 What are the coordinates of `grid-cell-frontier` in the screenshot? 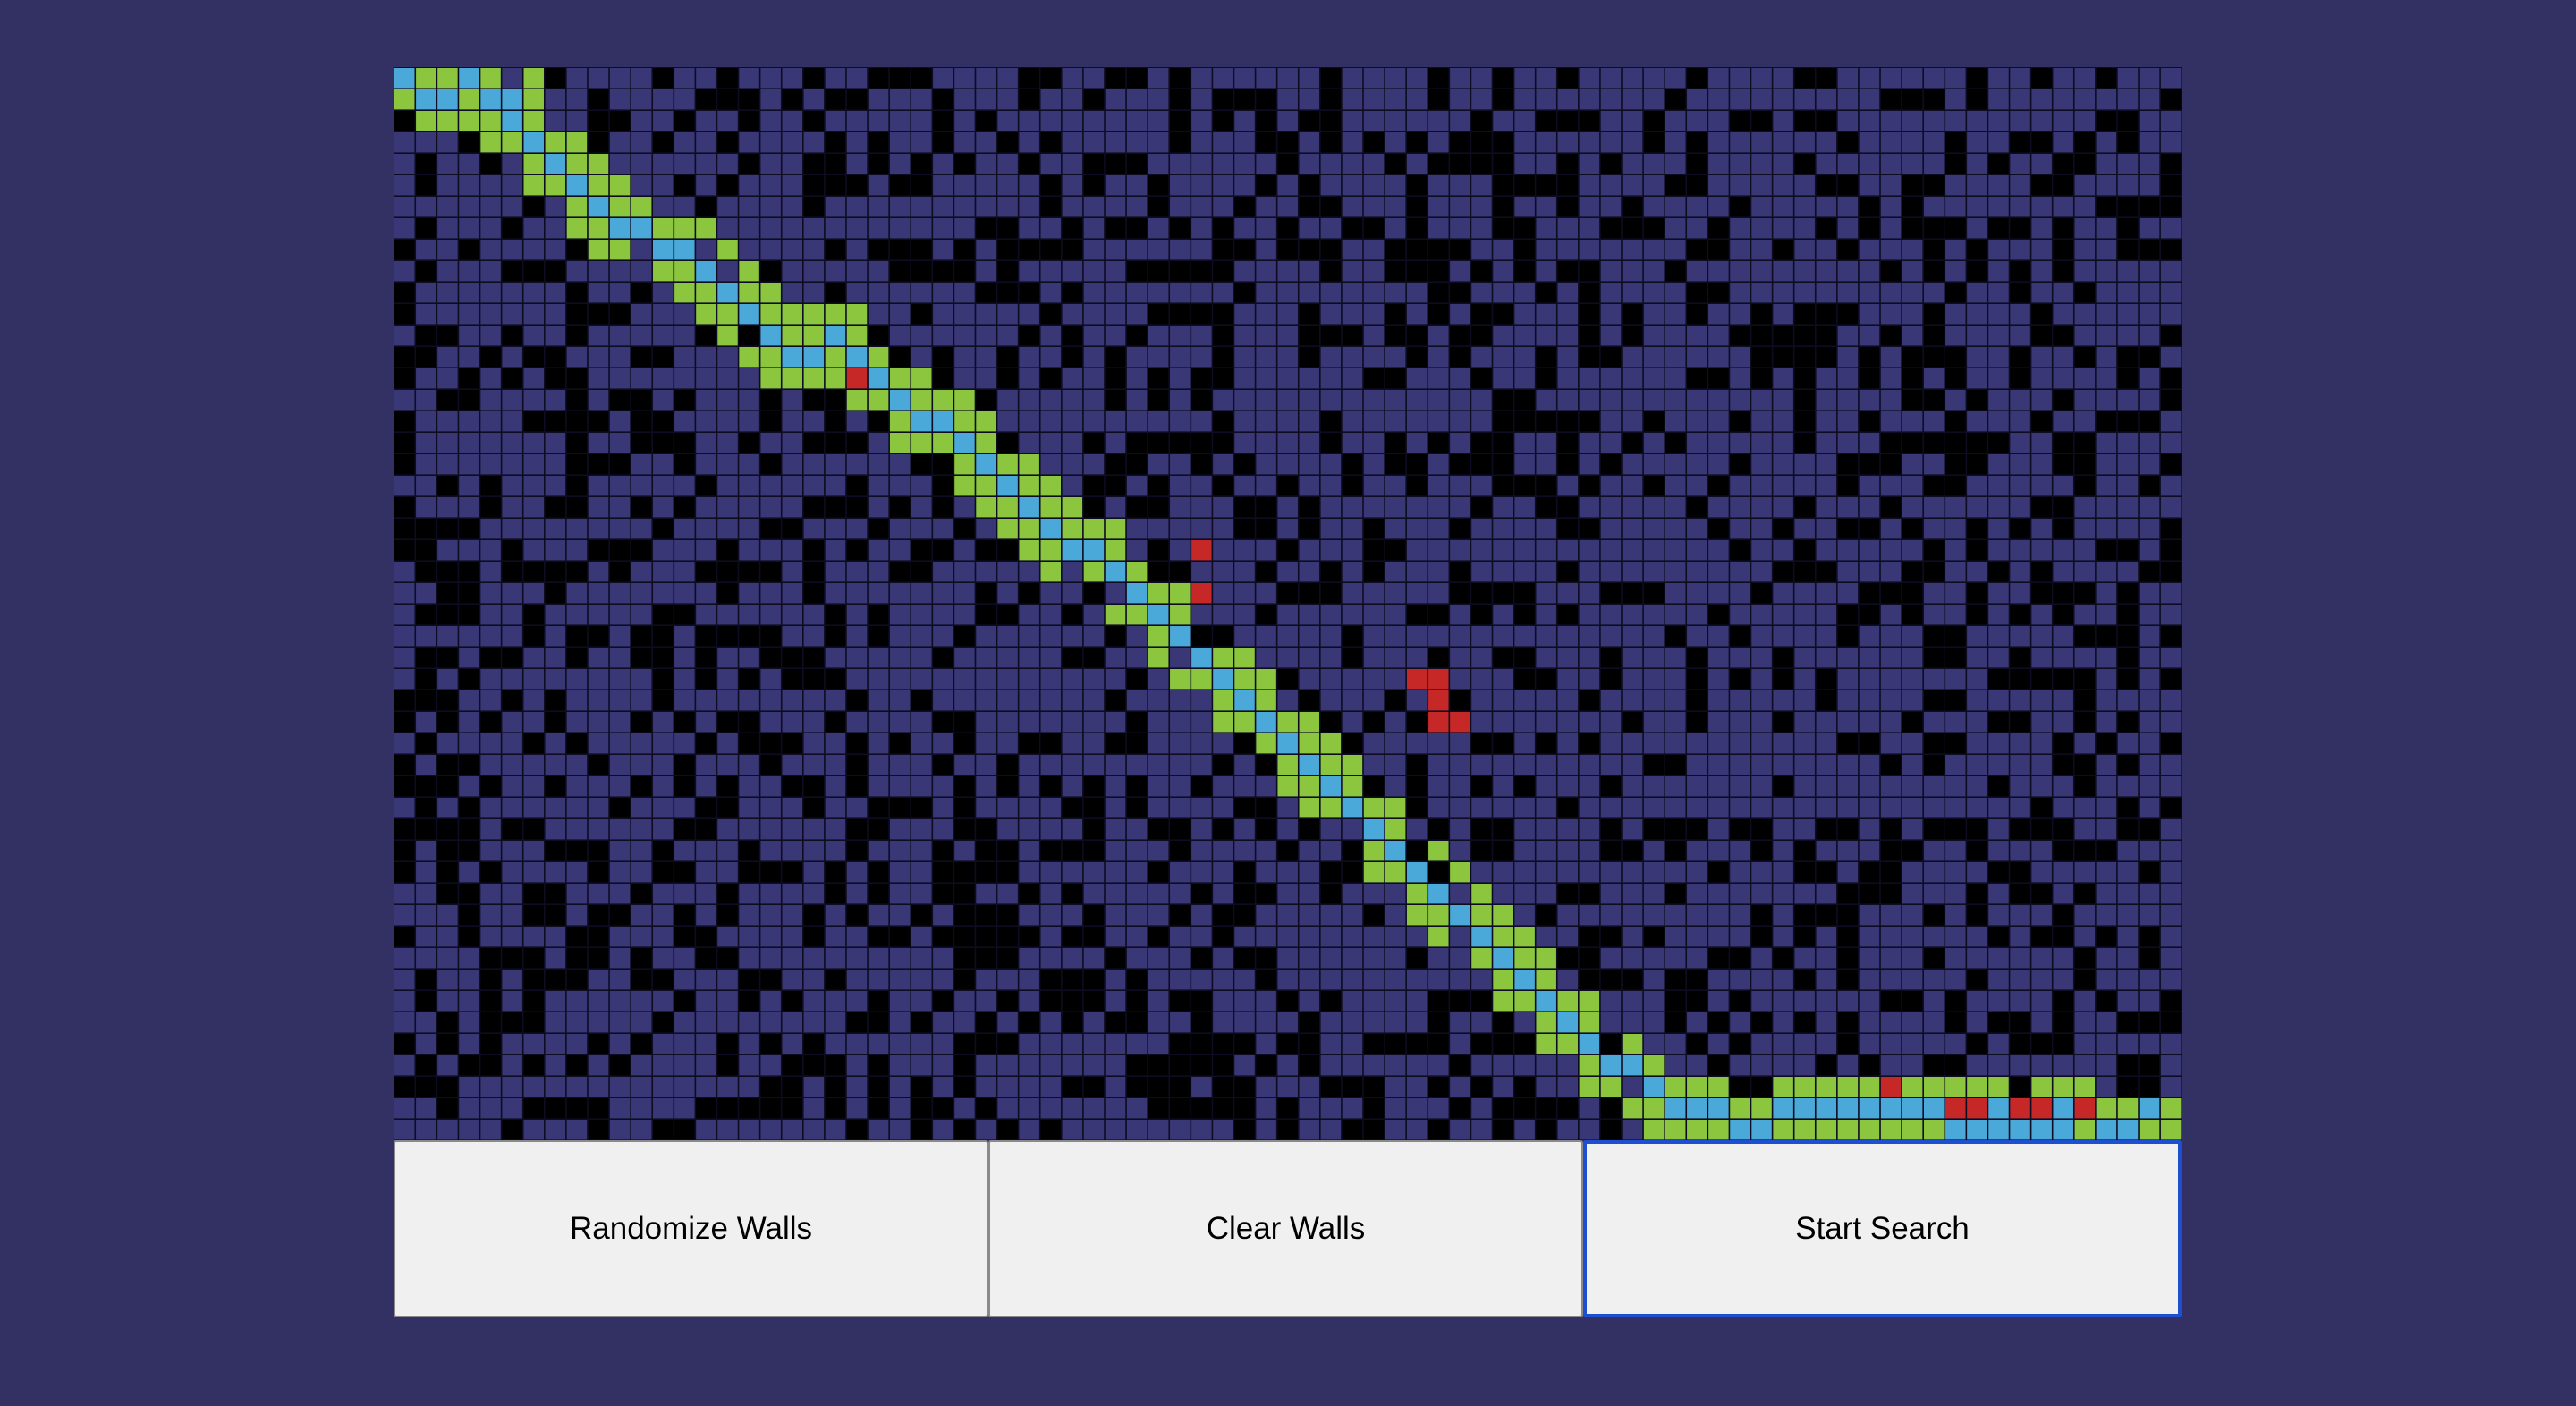 It's located at (1740, 1130).